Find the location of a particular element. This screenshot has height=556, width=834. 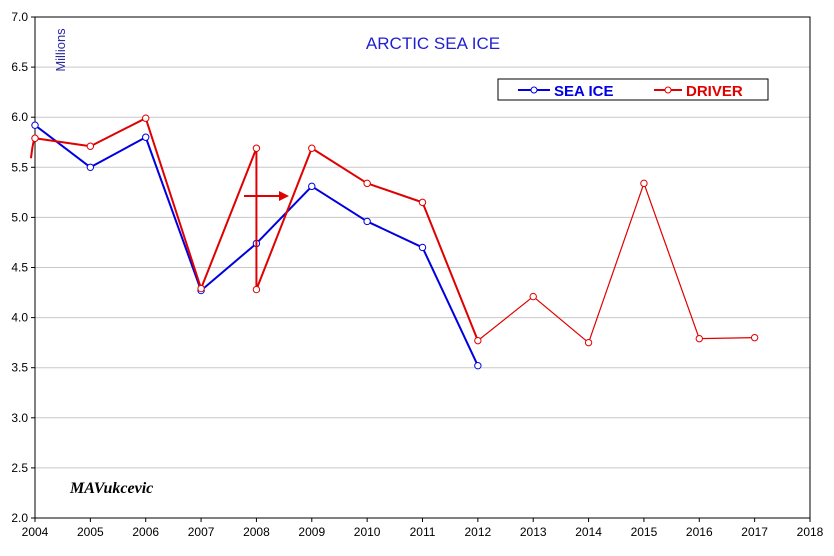

x-tick-label: 2013 is located at coordinates (533, 532).